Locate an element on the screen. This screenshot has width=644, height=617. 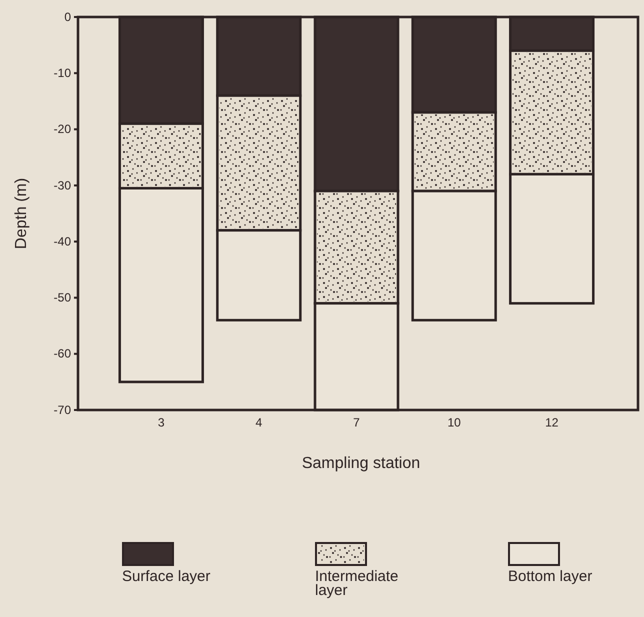
x-tick-label: 12 is located at coordinates (552, 423).